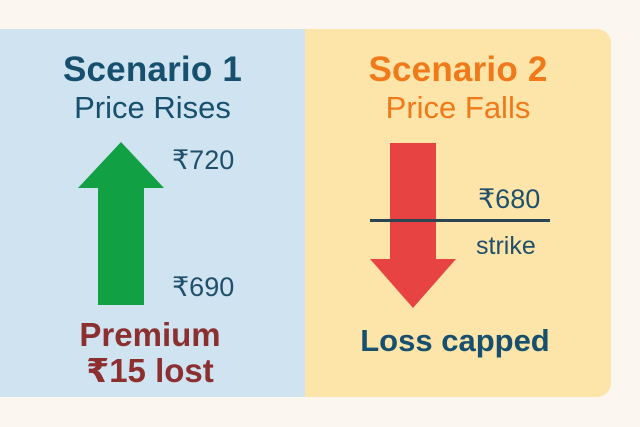 The width and height of the screenshot is (640, 427). I want to click on up-arrow-icon, so click(121, 223).